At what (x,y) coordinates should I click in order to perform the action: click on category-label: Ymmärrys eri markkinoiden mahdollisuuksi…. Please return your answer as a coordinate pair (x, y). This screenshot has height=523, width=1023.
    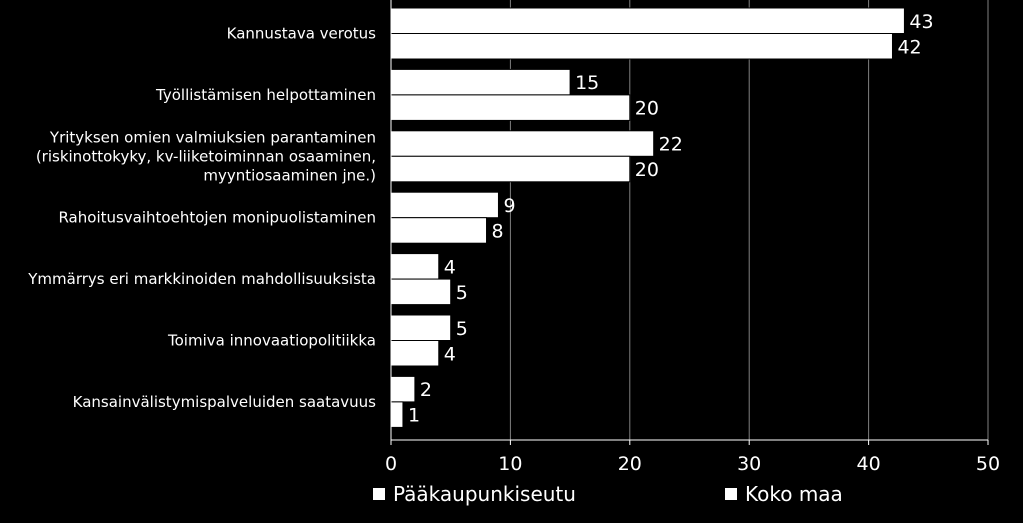
    Looking at the image, I should click on (201, 279).